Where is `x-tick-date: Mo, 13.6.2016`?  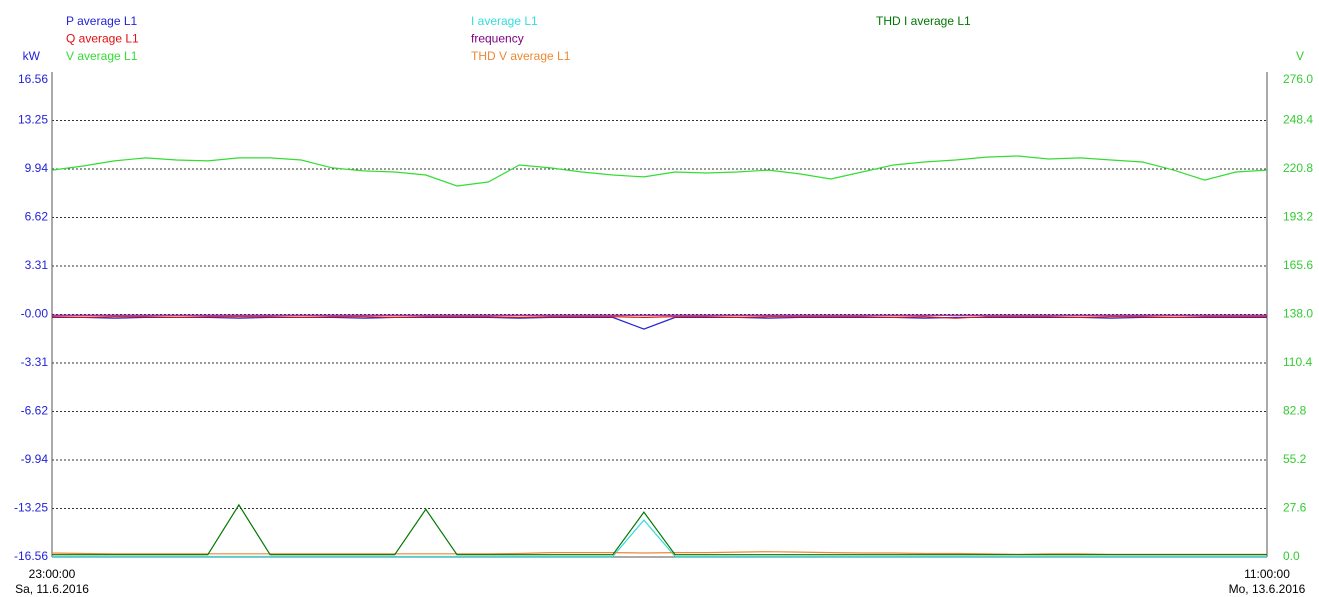 x-tick-date: Mo, 13.6.2016 is located at coordinates (1267, 589).